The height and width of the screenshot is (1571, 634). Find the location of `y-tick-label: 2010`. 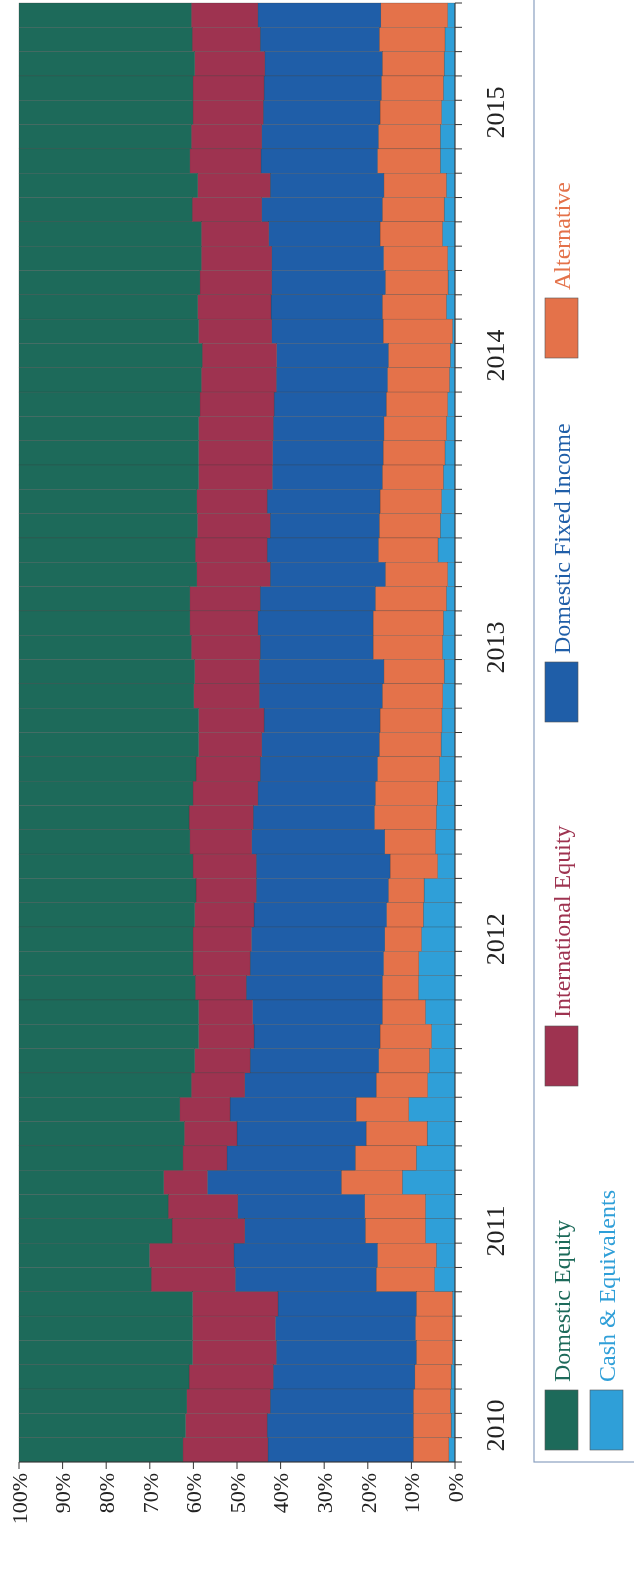

y-tick-label: 2010 is located at coordinates (496, 1425).